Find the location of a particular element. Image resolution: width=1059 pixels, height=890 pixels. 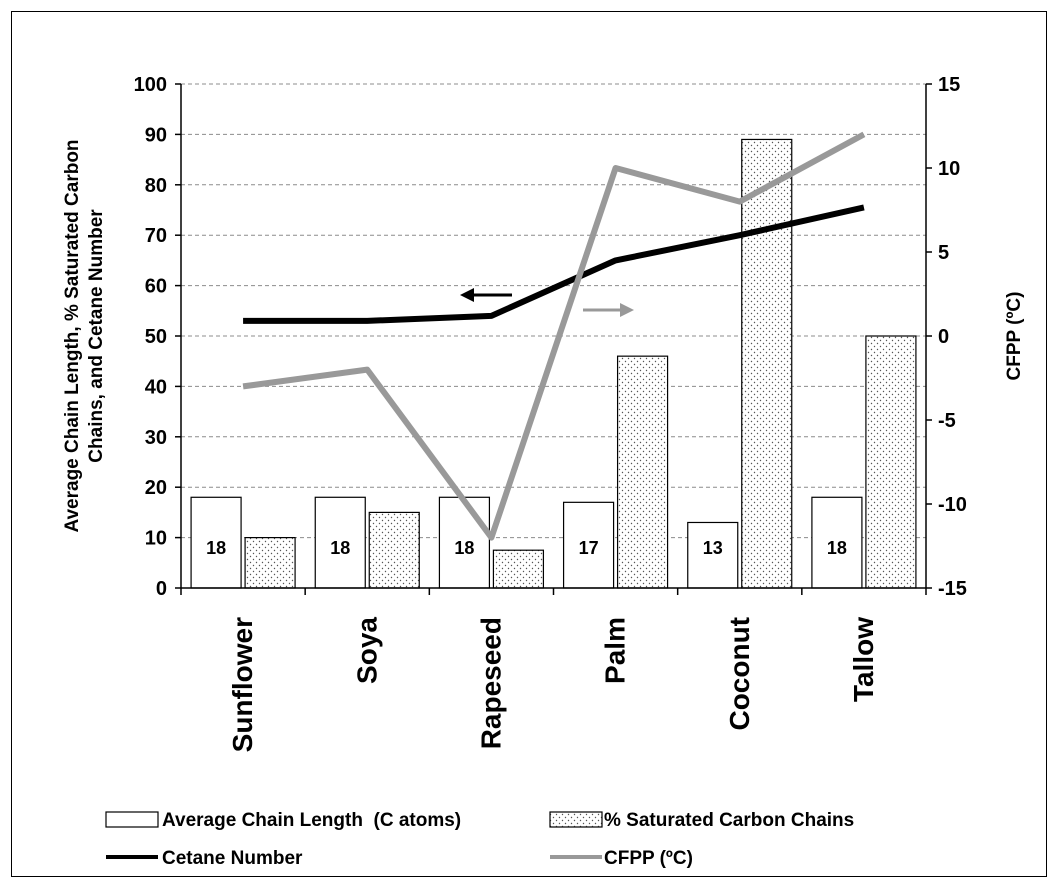

bar-labels: 18 18 18 17 13 18 is located at coordinates (526, 548).